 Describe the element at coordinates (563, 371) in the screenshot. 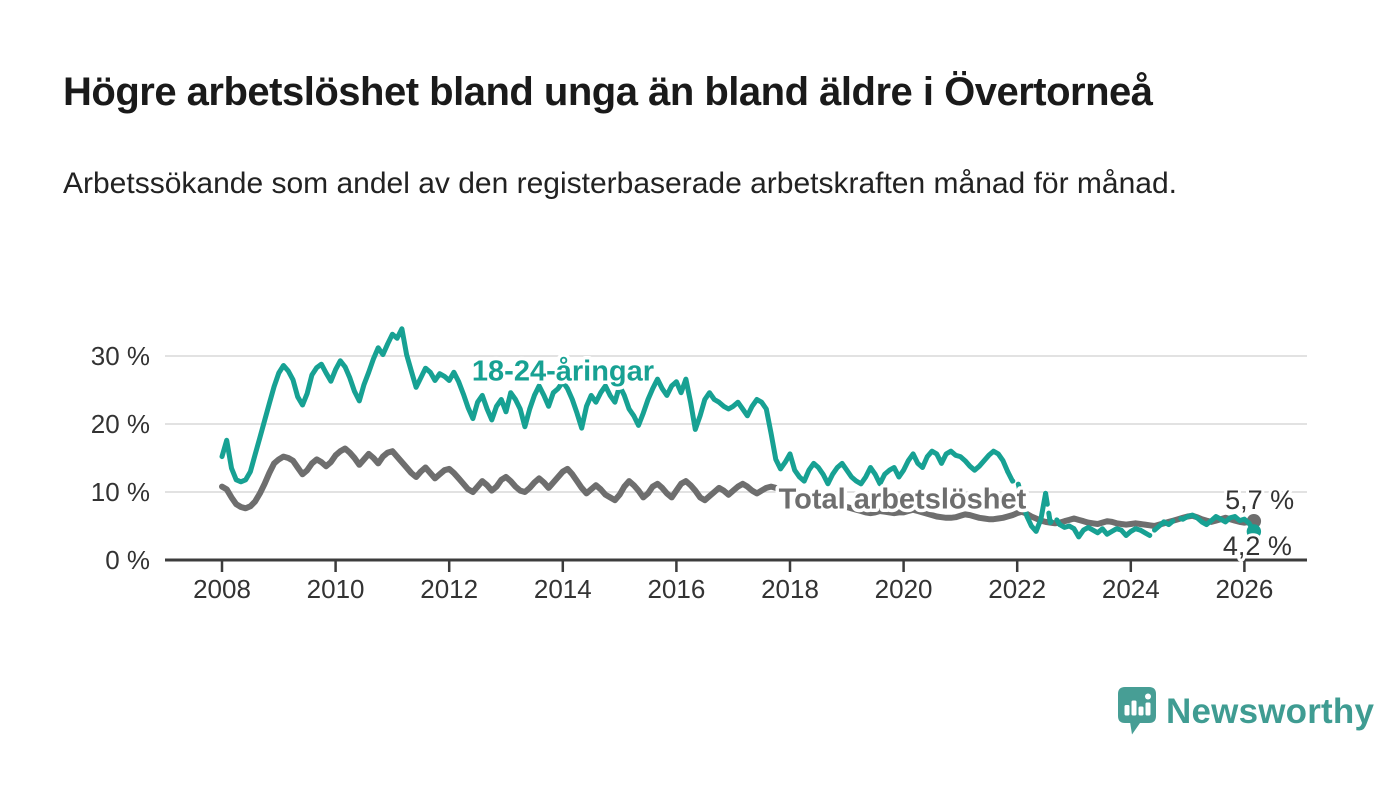

I see `series-inline-label: 18-24-åringar` at that location.